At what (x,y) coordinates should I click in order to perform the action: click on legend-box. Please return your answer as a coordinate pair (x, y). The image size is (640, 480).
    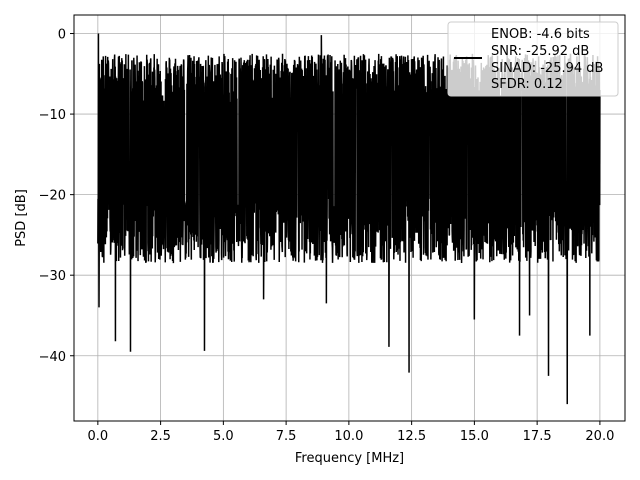
    Looking at the image, I should click on (533, 59).